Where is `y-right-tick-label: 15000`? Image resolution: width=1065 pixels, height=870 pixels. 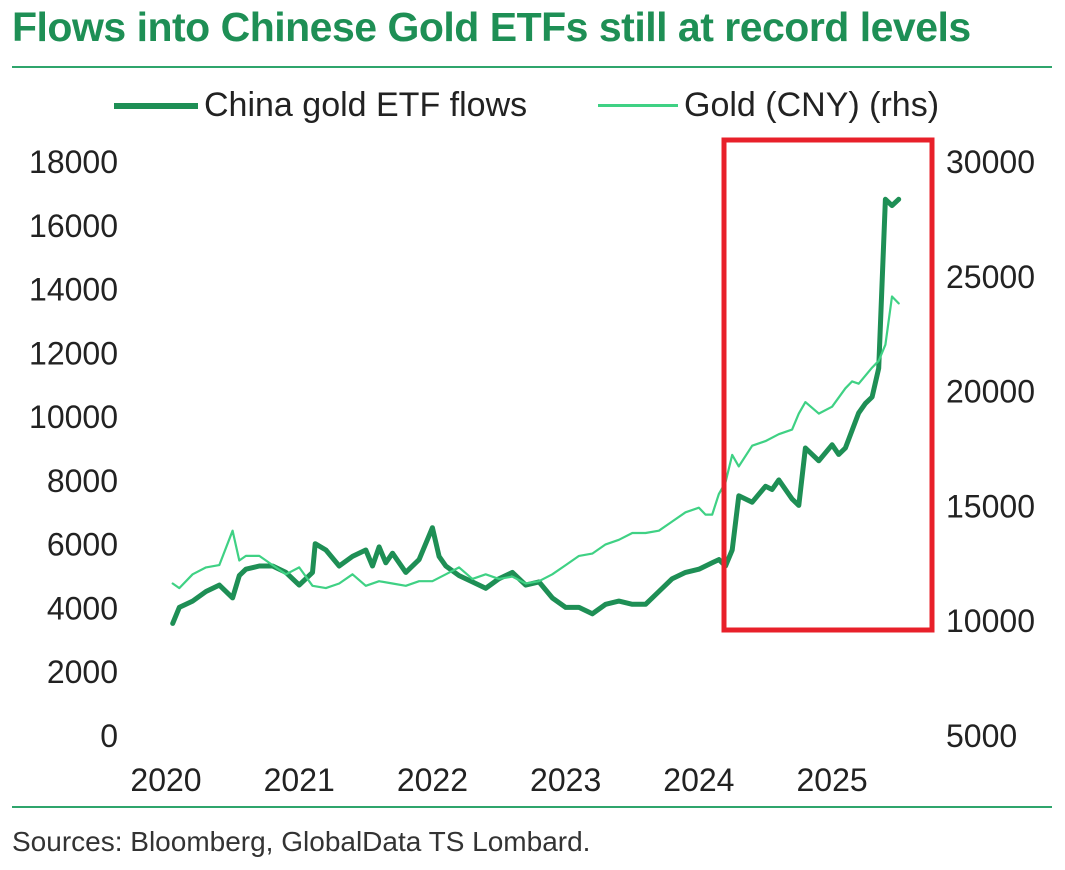
y-right-tick-label: 15000 is located at coordinates (990, 506).